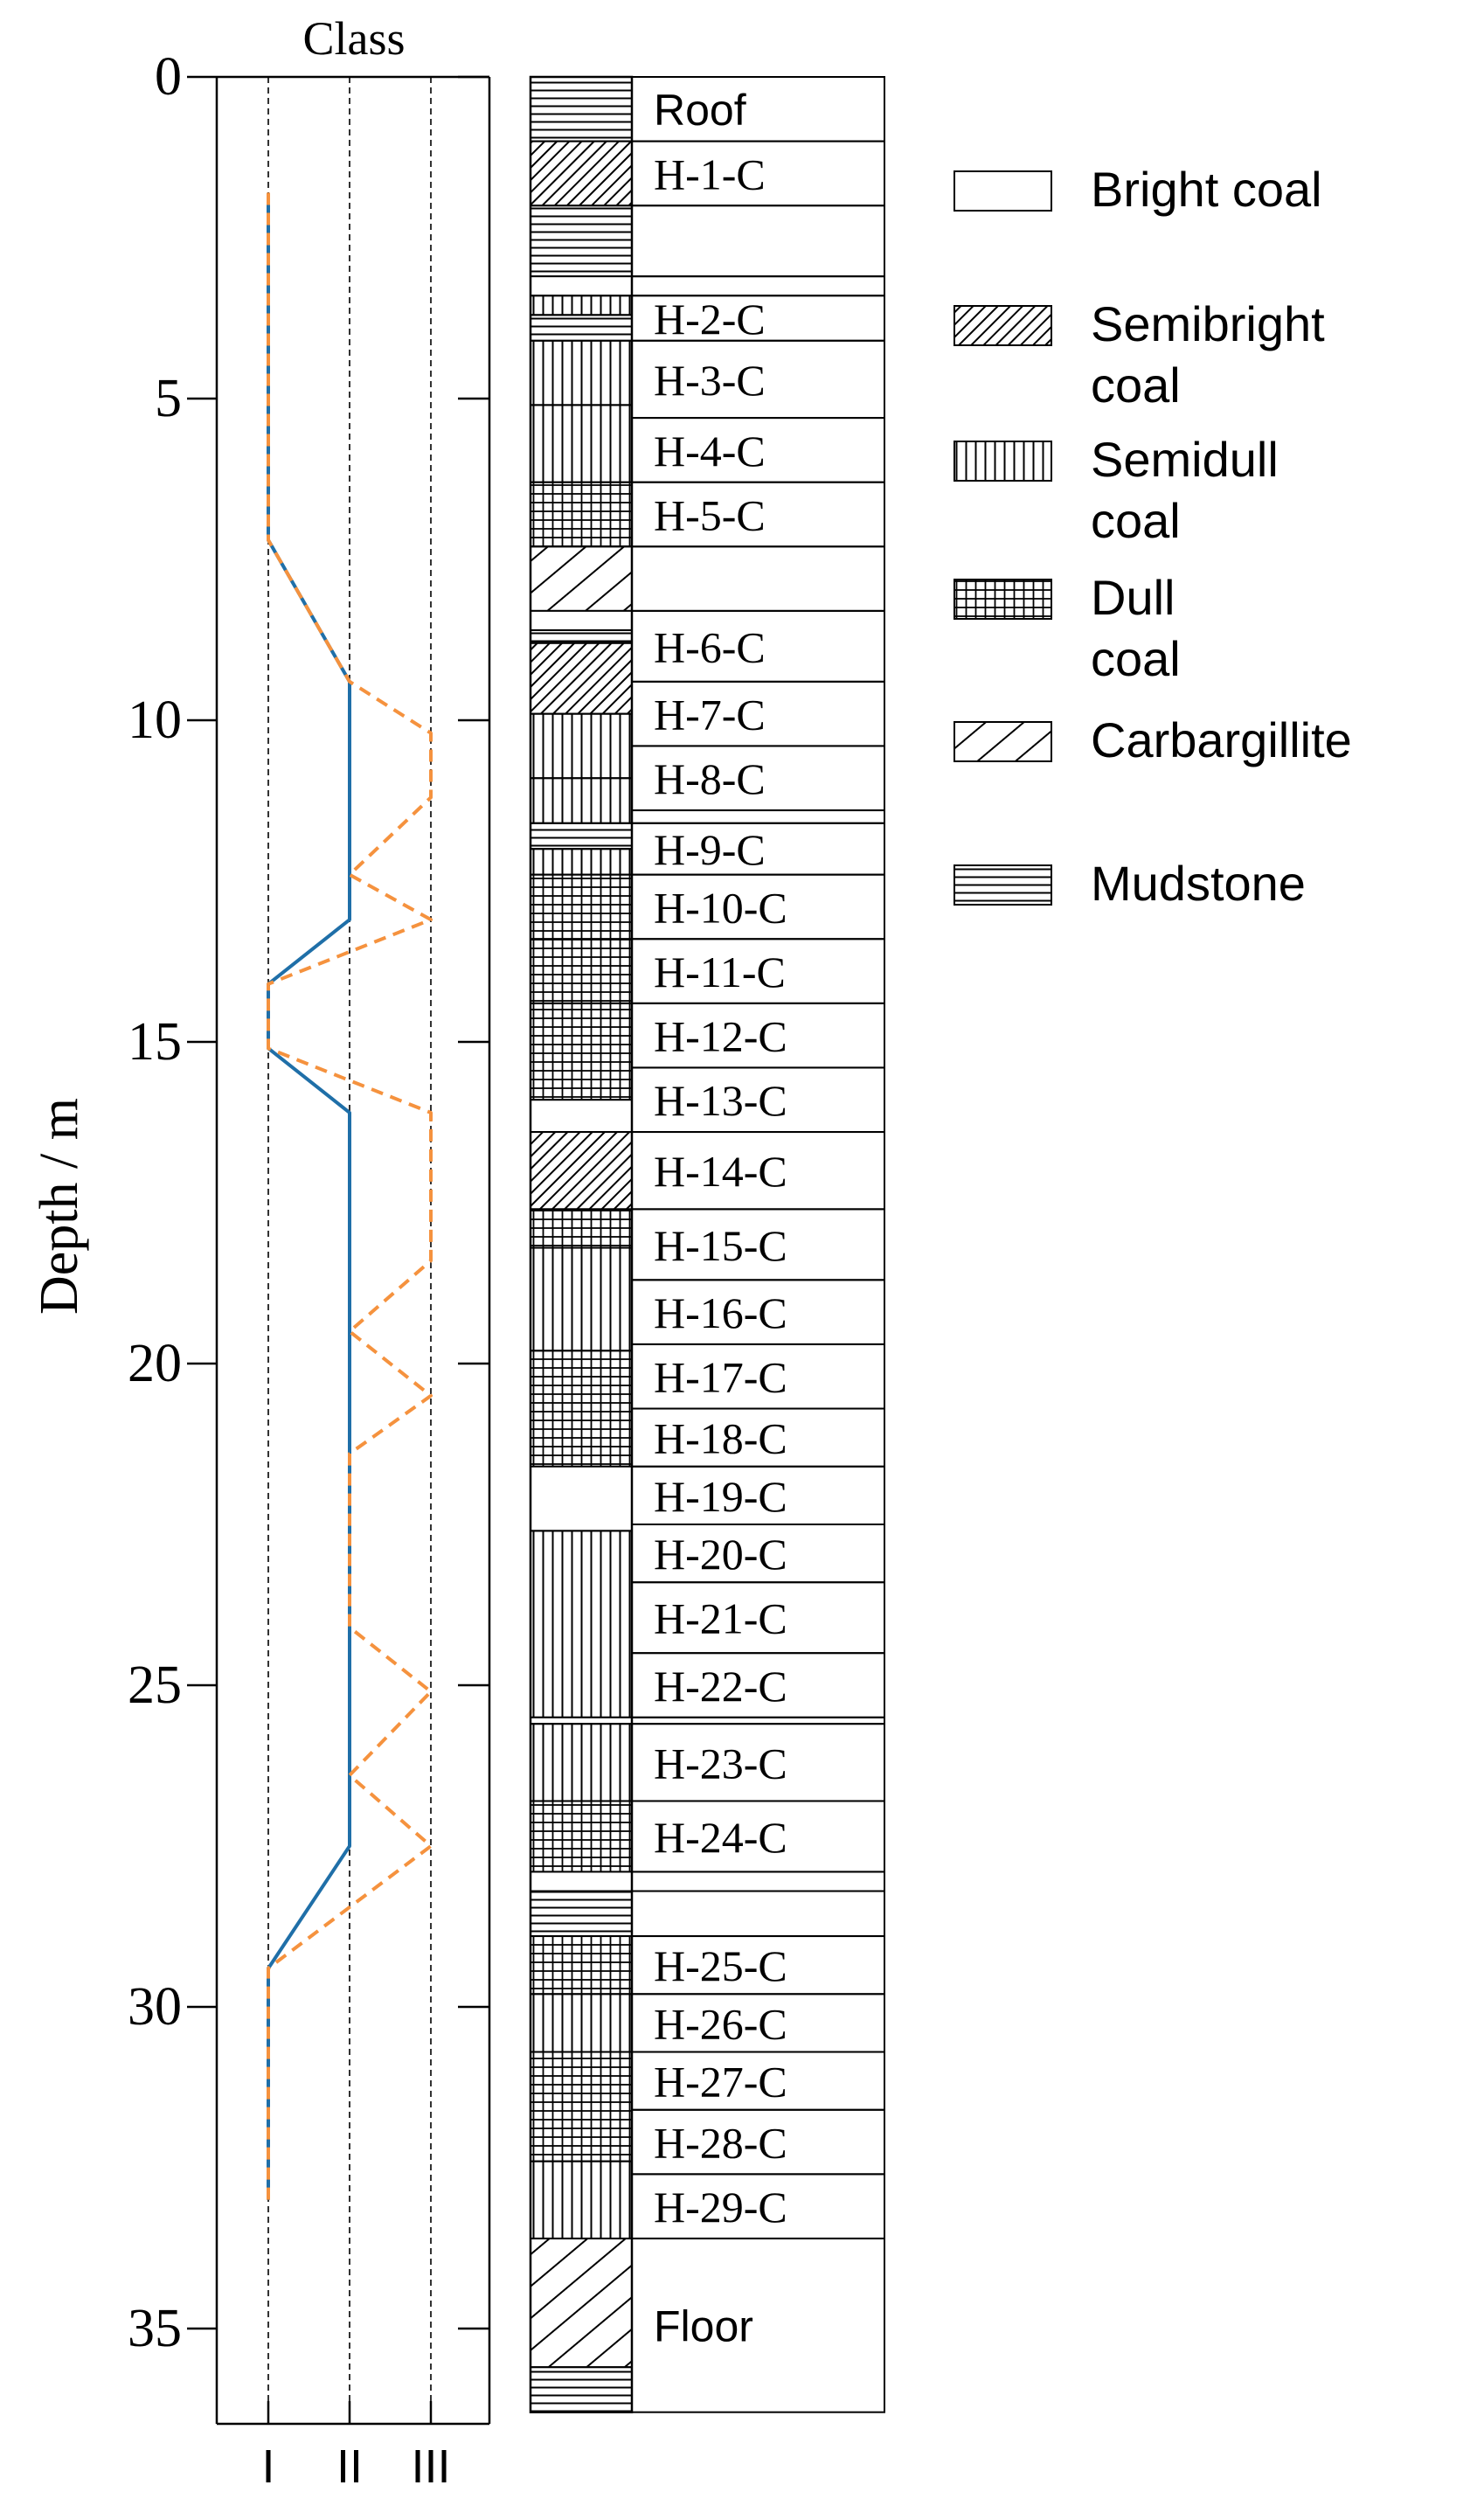 The image size is (1484, 2499). Describe the element at coordinates (430, 2466) in the screenshot. I see `class-tick-label-III: III` at that location.